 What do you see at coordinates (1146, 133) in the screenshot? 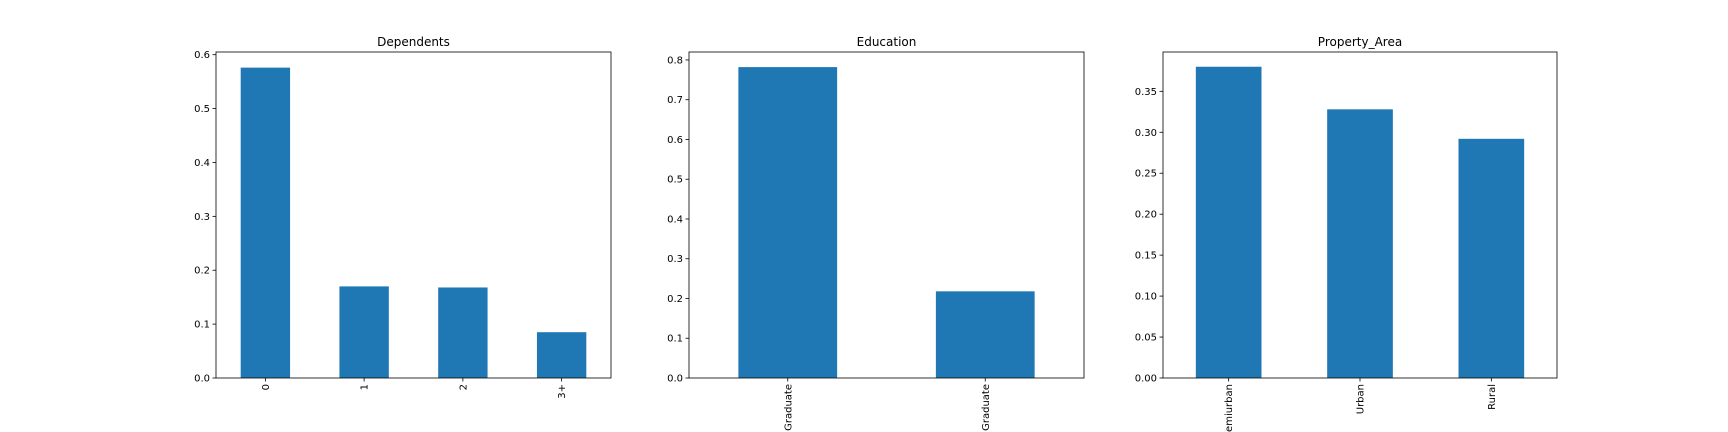
I see `y-tick-label: 0.30` at bounding box center [1146, 133].